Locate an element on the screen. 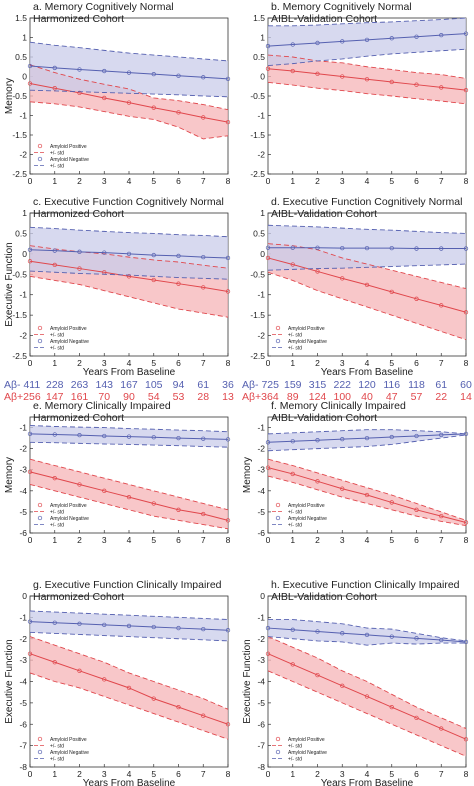 The width and height of the screenshot is (474, 786). y-tick-label: 1.5 is located at coordinates (259, 18).